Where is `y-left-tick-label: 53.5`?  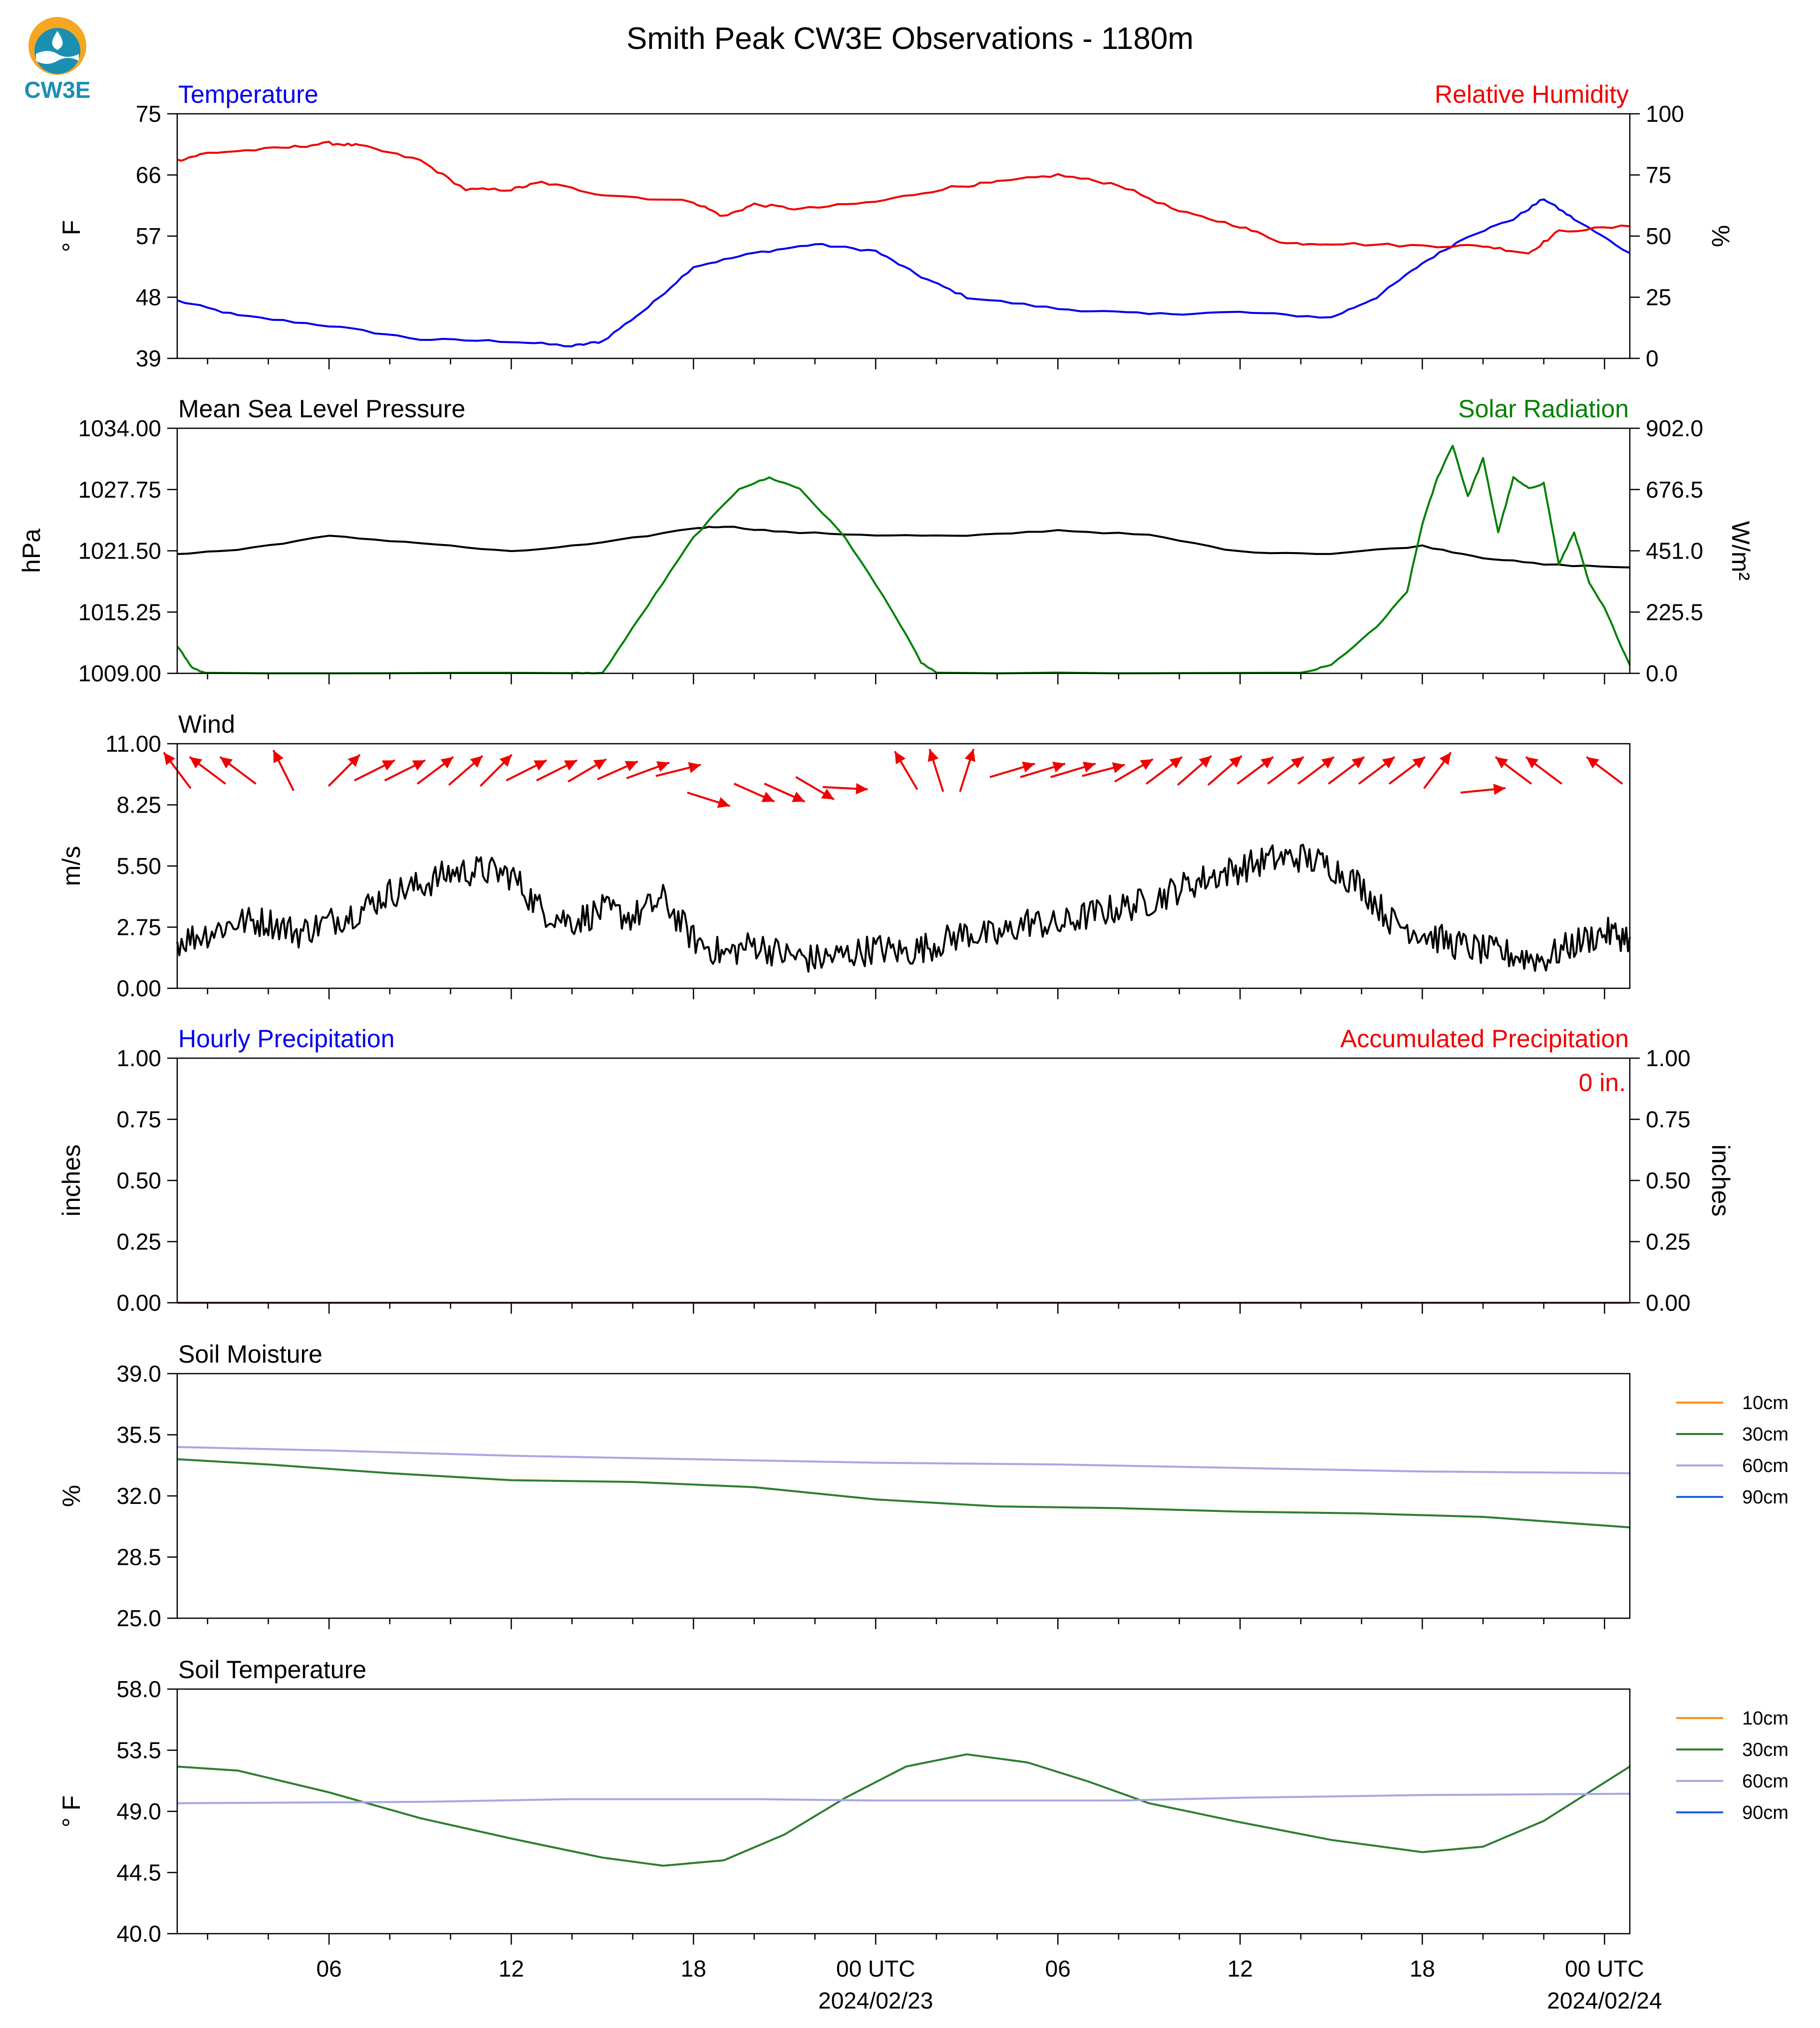 y-left-tick-label: 53.5 is located at coordinates (138, 1750).